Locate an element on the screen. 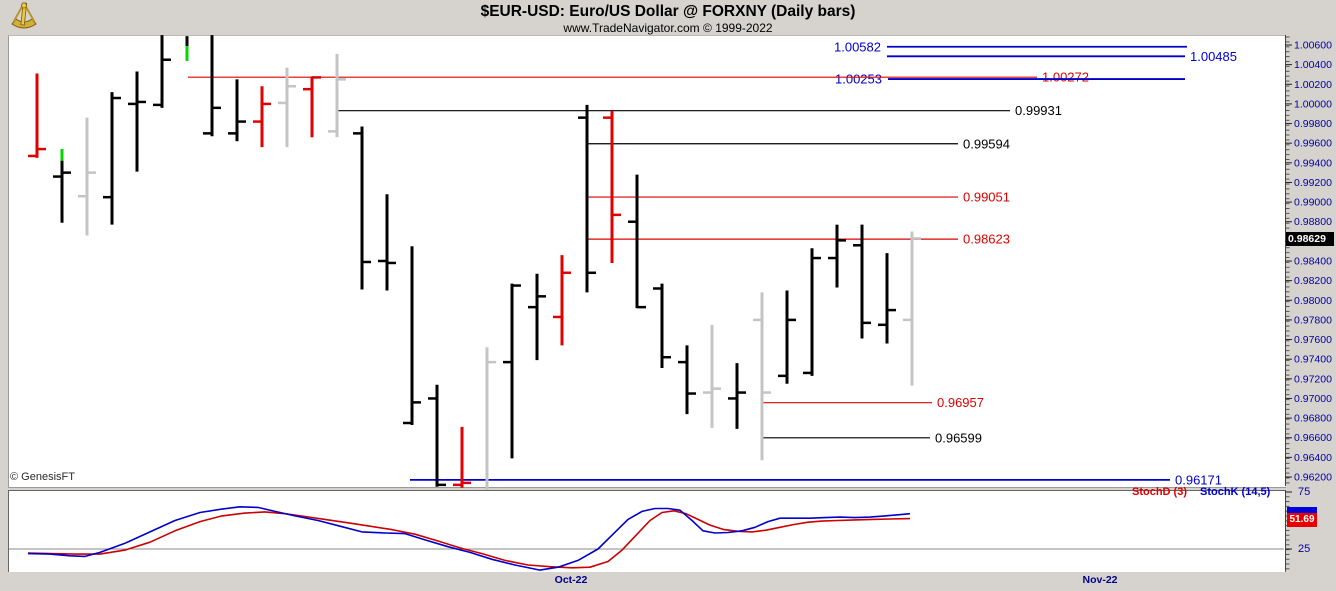  price-axis-gutter is located at coordinates (1311, 295).